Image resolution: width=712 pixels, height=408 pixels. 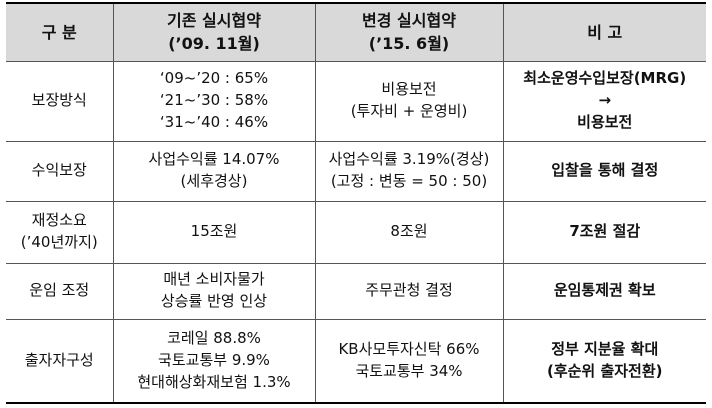 I want to click on cell: 운임통제권 확보, so click(x=604, y=291).